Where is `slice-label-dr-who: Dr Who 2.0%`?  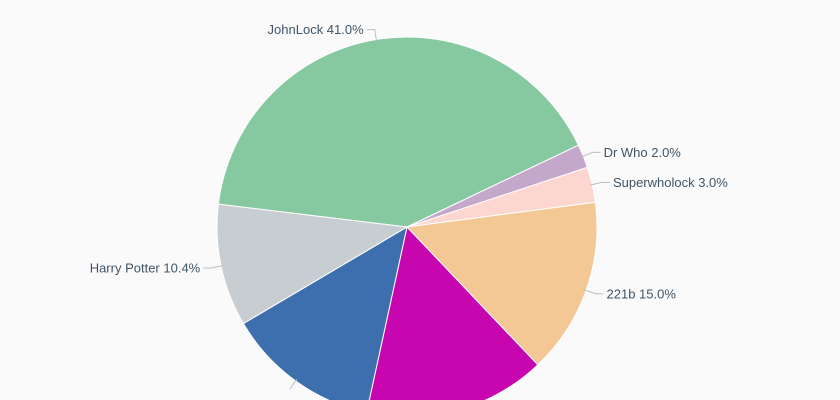 slice-label-dr-who: Dr Who 2.0% is located at coordinates (643, 152).